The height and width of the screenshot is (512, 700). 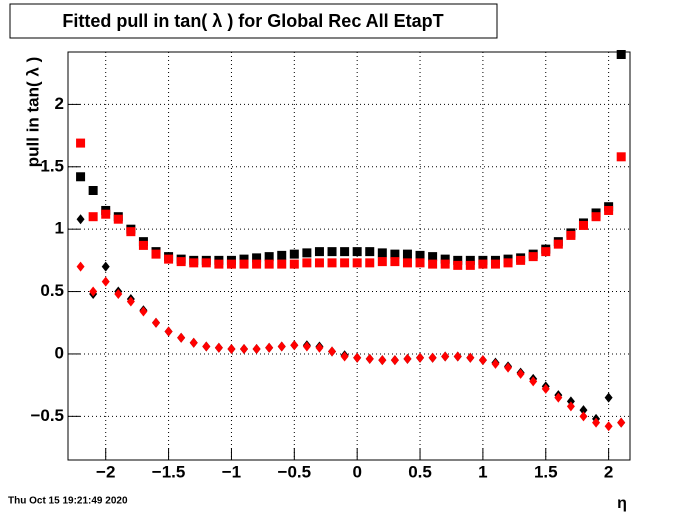 I want to click on x-tick-label: −1, so click(x=231, y=471).